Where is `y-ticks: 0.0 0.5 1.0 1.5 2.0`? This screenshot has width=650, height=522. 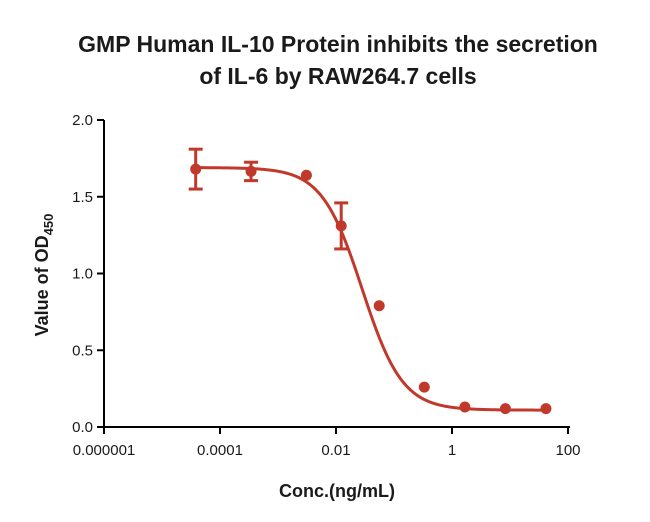 y-ticks: 0.0 0.5 1.0 1.5 2.0 is located at coordinates (88, 274).